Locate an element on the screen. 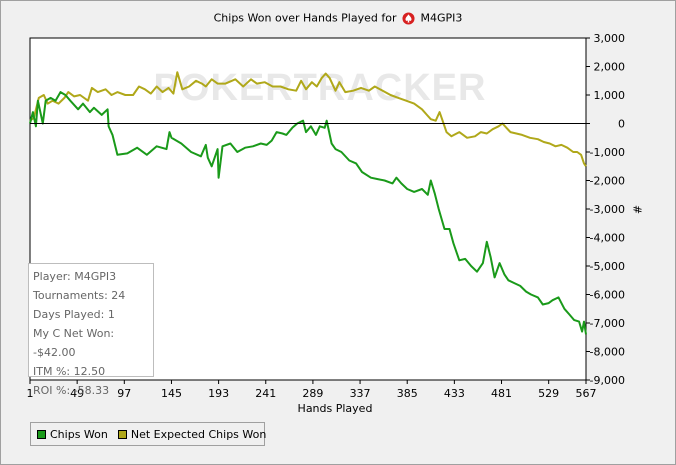 Image resolution: width=676 pixels, height=465 pixels. player-name: M4GPI3 is located at coordinates (441, 18).